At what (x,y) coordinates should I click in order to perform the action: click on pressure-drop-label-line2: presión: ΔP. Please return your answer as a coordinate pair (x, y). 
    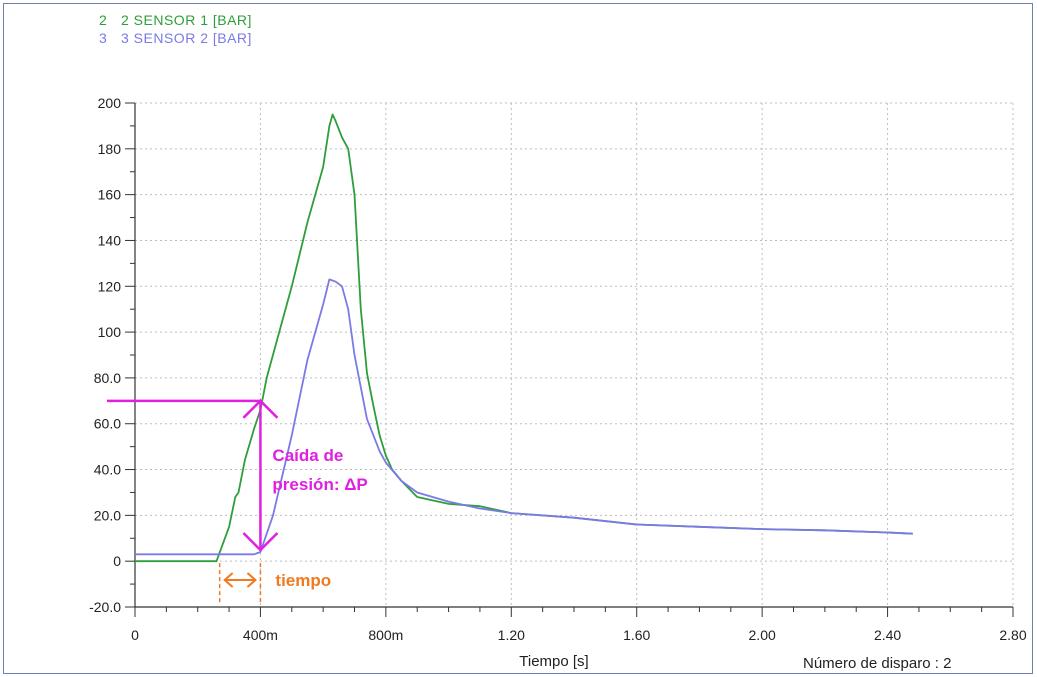
    Looking at the image, I should click on (319, 484).